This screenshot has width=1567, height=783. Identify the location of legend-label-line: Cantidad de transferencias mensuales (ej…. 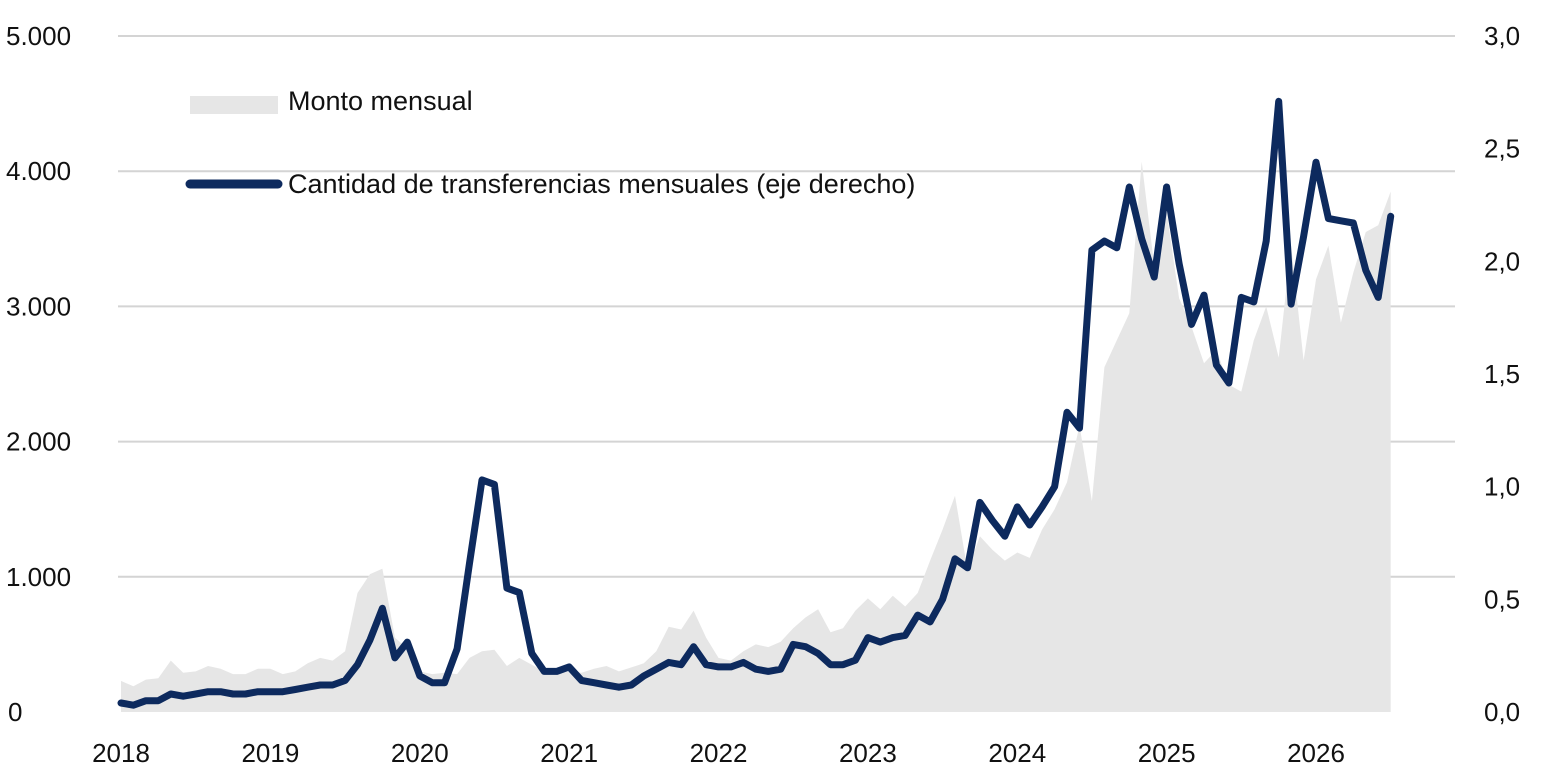
(601, 184).